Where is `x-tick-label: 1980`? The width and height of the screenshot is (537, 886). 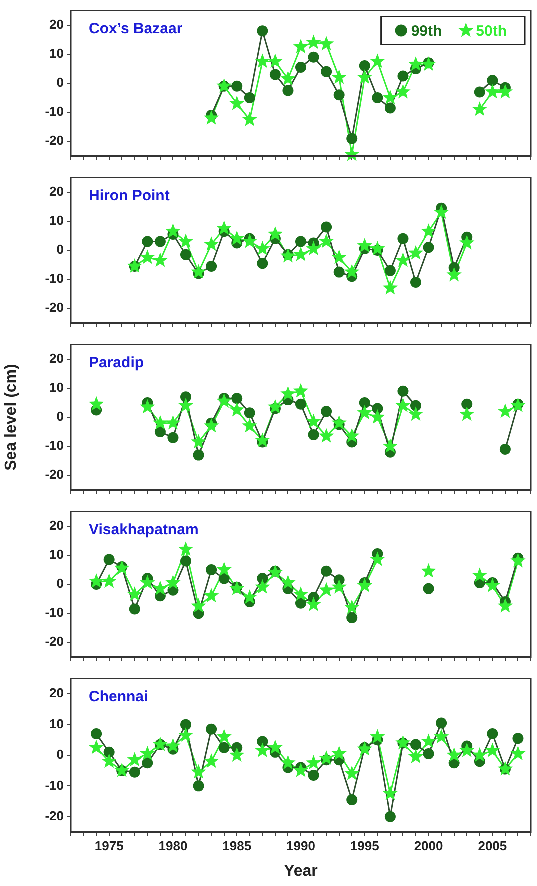
x-tick-label: 1980 is located at coordinates (173, 846).